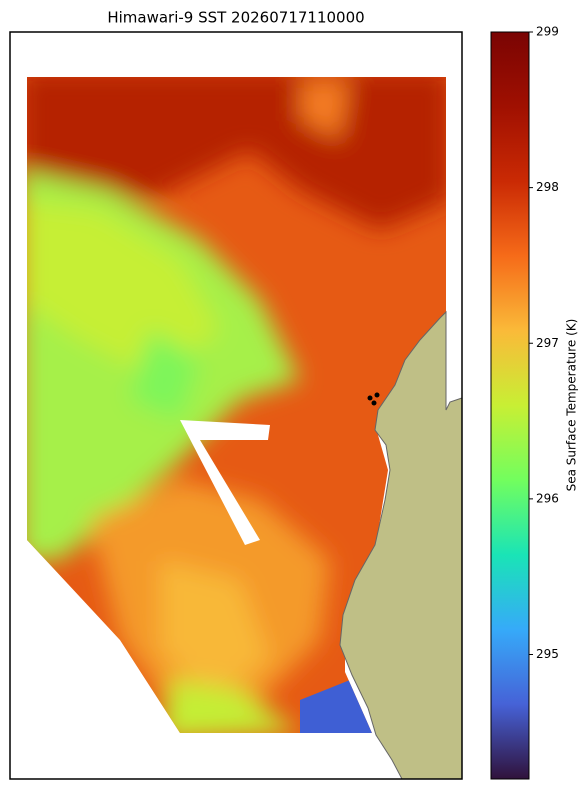  I want to click on islands, so click(373, 399).